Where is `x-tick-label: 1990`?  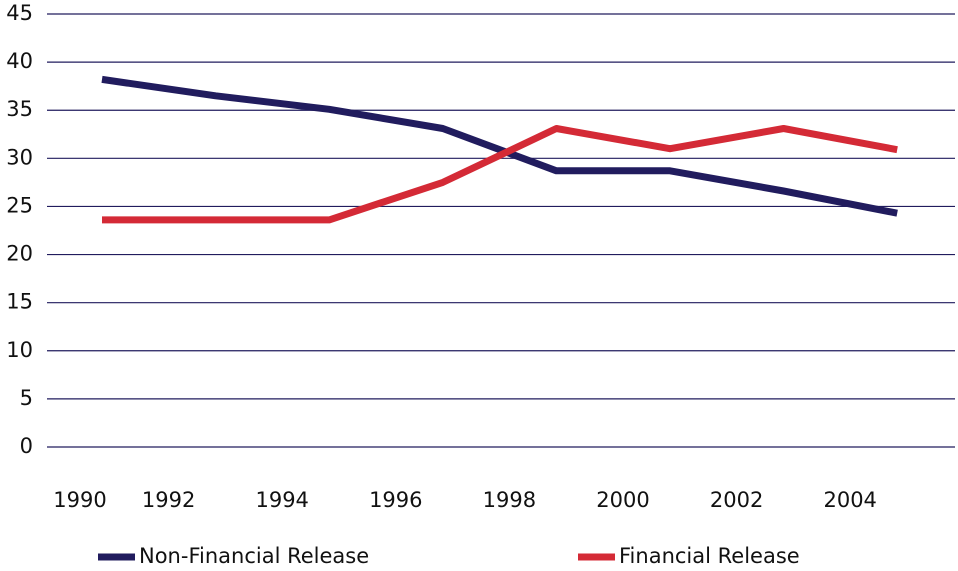
x-tick-label: 1990 is located at coordinates (79, 500).